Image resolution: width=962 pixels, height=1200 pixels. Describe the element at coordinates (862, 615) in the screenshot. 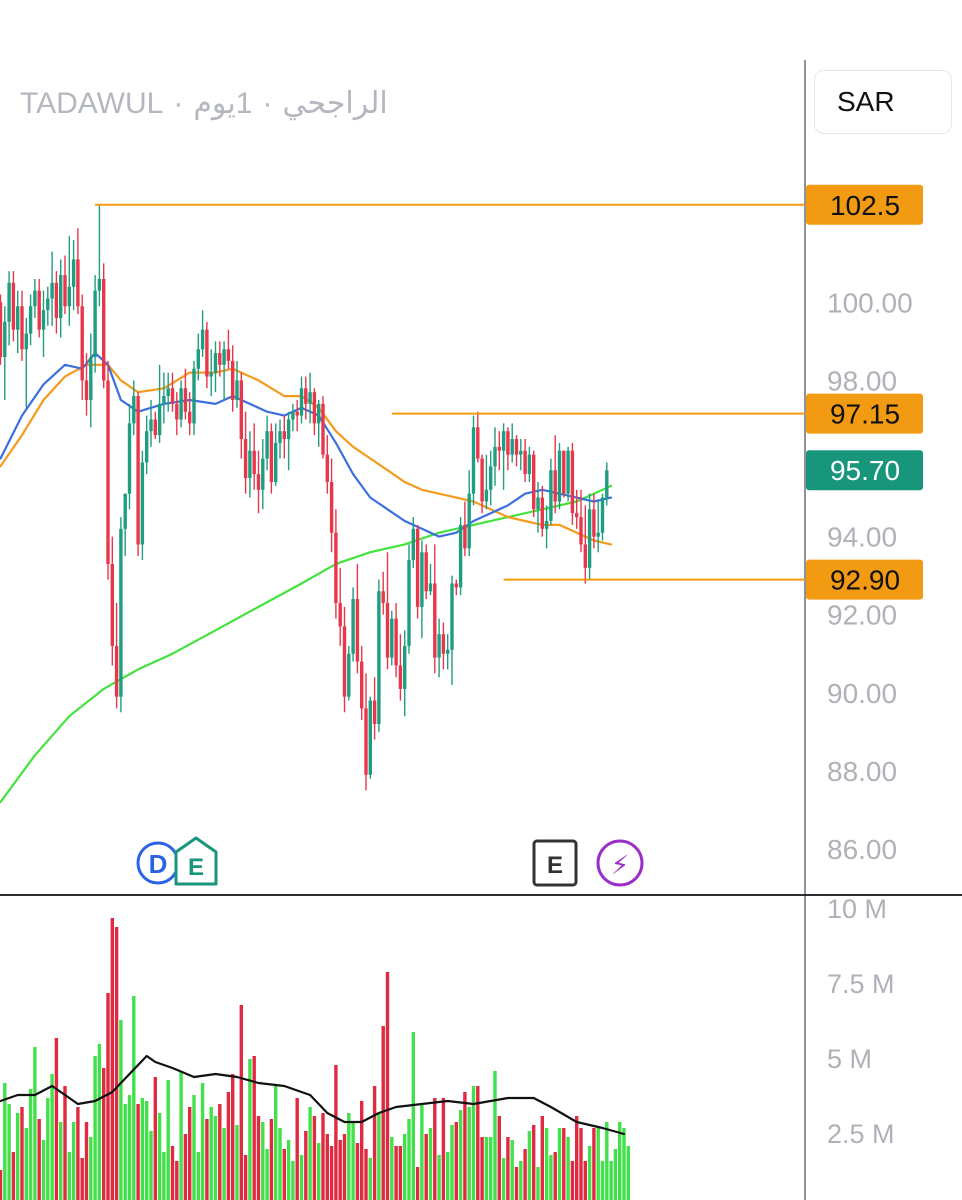

I see `price-tick-label: 92.00` at that location.